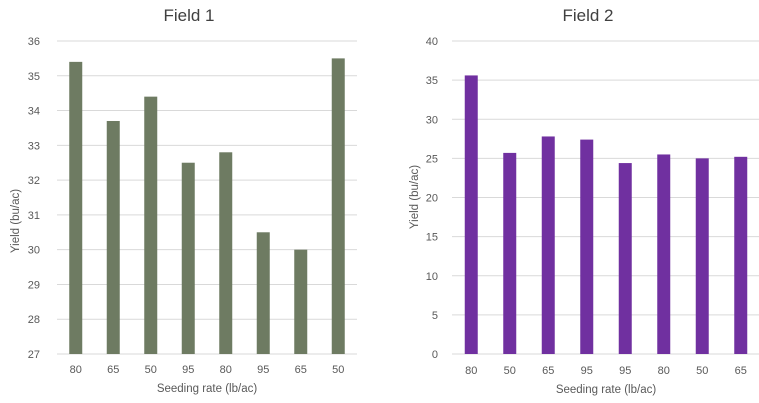 The height and width of the screenshot is (403, 759). What do you see at coordinates (34, 146) in the screenshot?
I see `y-tick-label: 33` at bounding box center [34, 146].